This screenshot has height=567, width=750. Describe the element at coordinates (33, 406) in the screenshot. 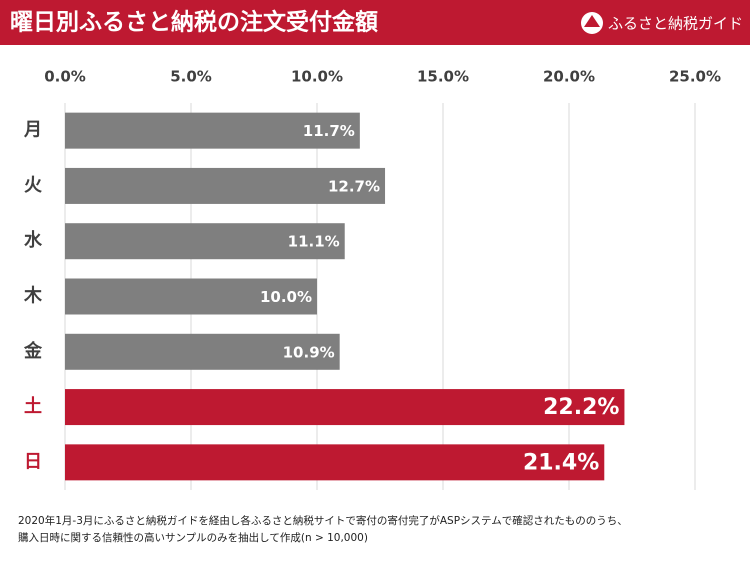

I see `y-tick-label: 土` at that location.